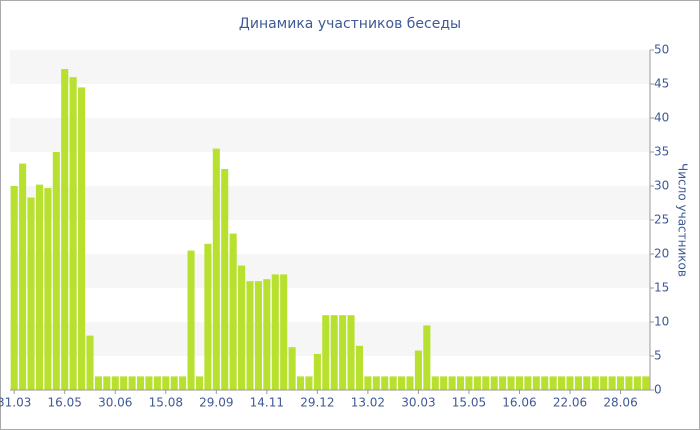 Image resolution: width=700 pixels, height=430 pixels. What do you see at coordinates (661, 118) in the screenshot?
I see `y-tick-label: 40` at bounding box center [661, 118].